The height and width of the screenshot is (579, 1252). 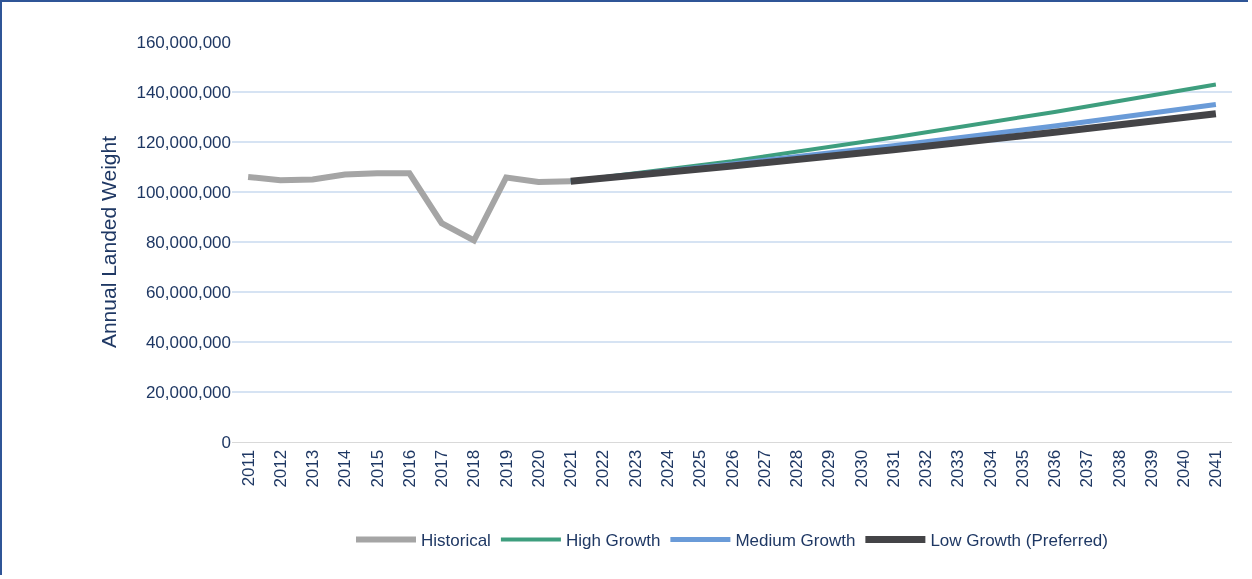 I want to click on y-tick-label: 20,000,000, so click(x=188, y=392).